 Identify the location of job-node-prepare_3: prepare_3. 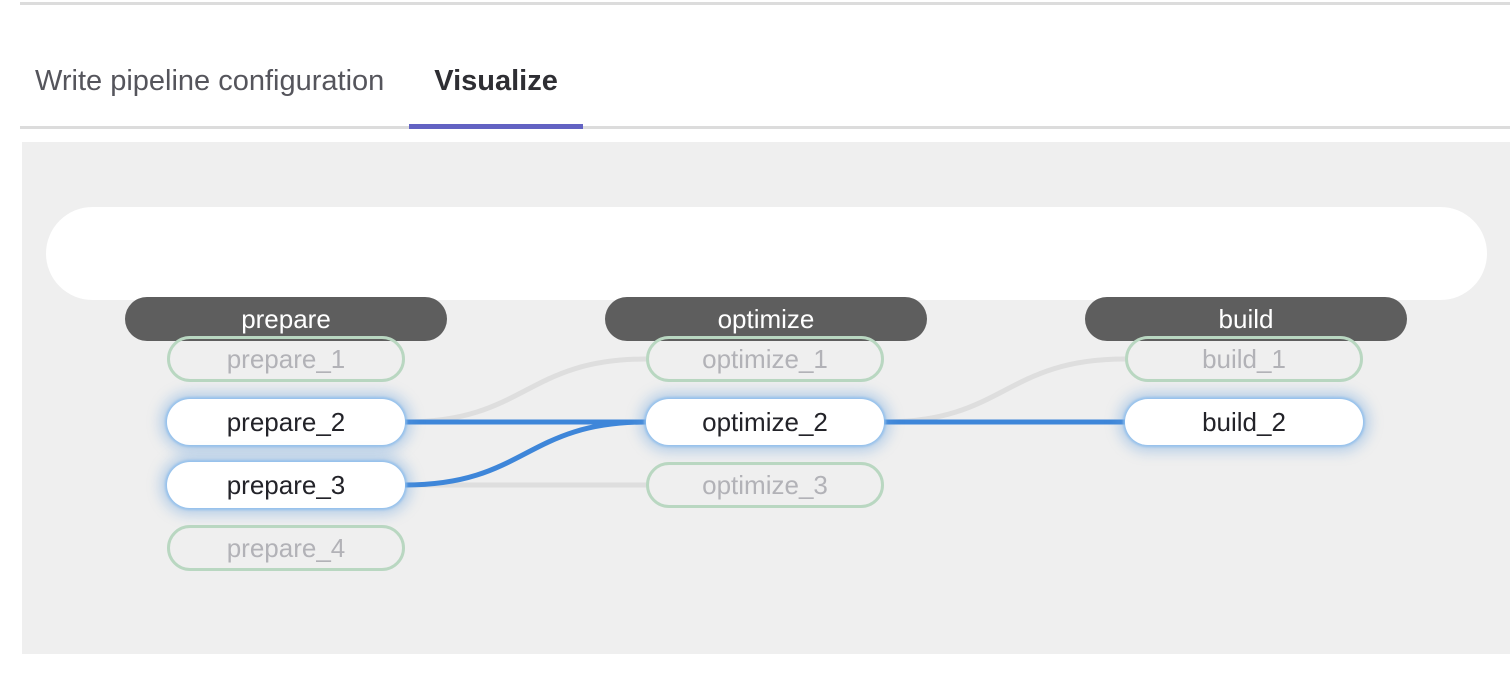
(286, 485).